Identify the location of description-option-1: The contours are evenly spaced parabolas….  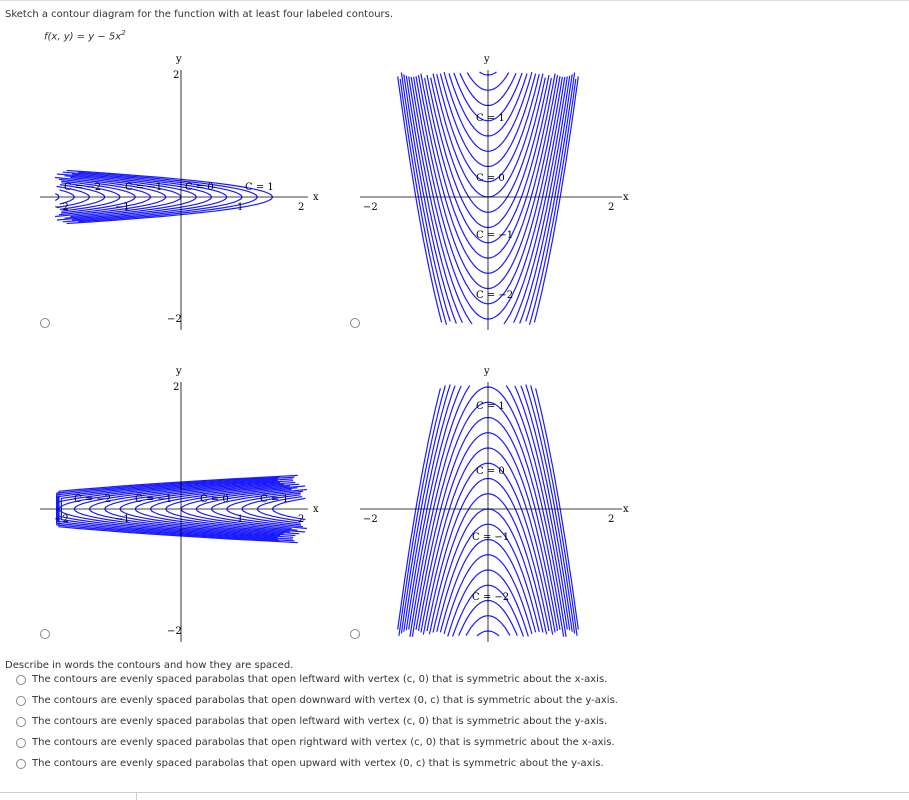
(311, 679).